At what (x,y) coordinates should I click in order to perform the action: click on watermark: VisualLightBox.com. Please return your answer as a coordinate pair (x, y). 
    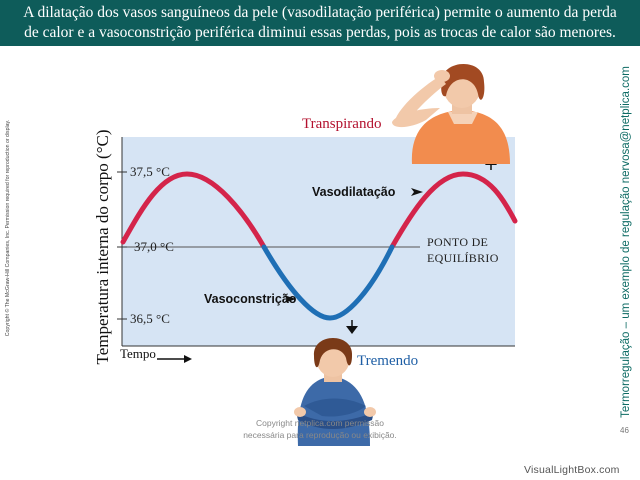
    Looking at the image, I should click on (572, 470).